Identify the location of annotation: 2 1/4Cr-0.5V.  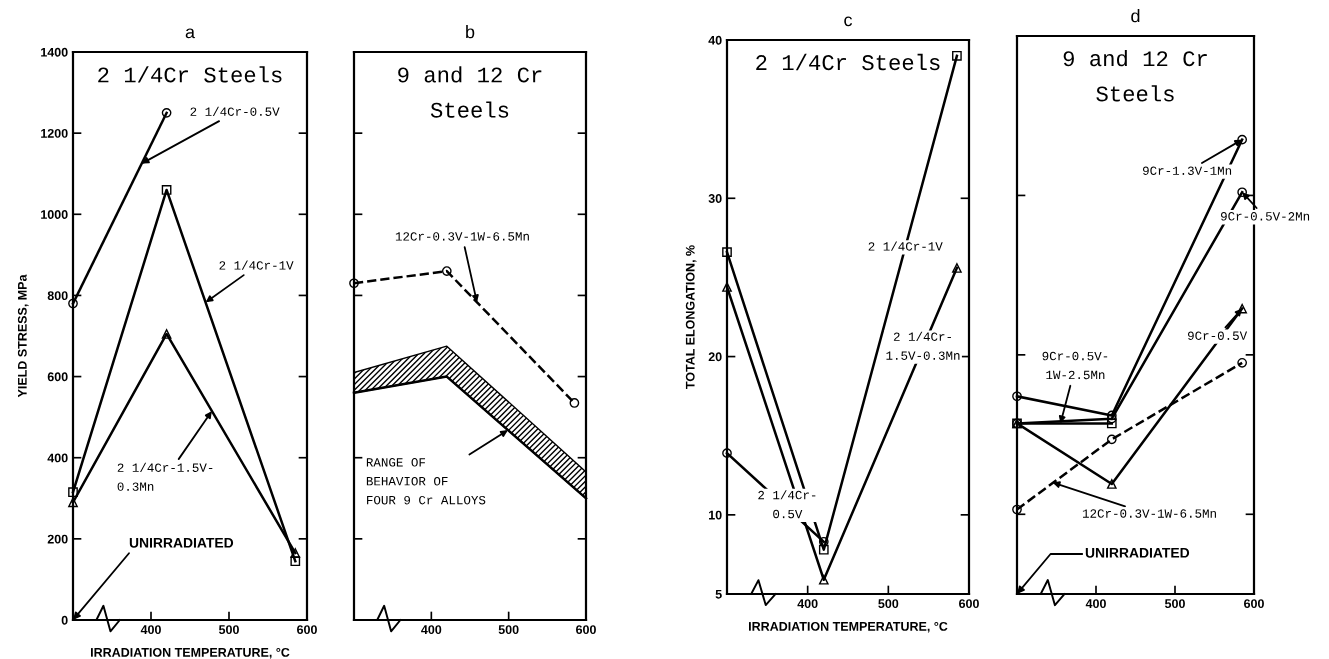
(235, 111).